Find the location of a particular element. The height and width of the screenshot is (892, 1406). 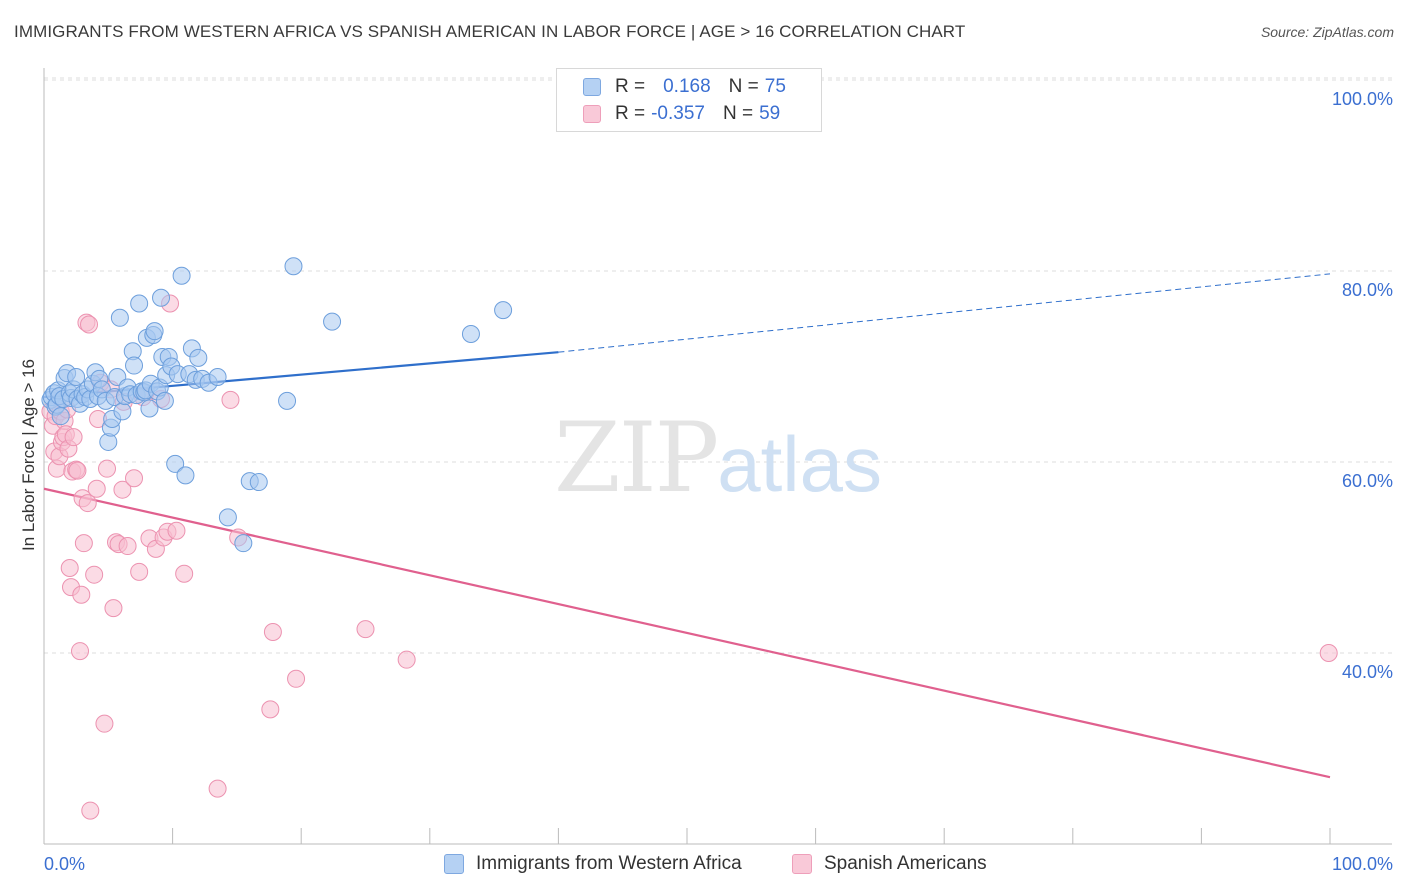

legend-row-series2: R = -0.357 N = 59 is located at coordinates (681, 114).